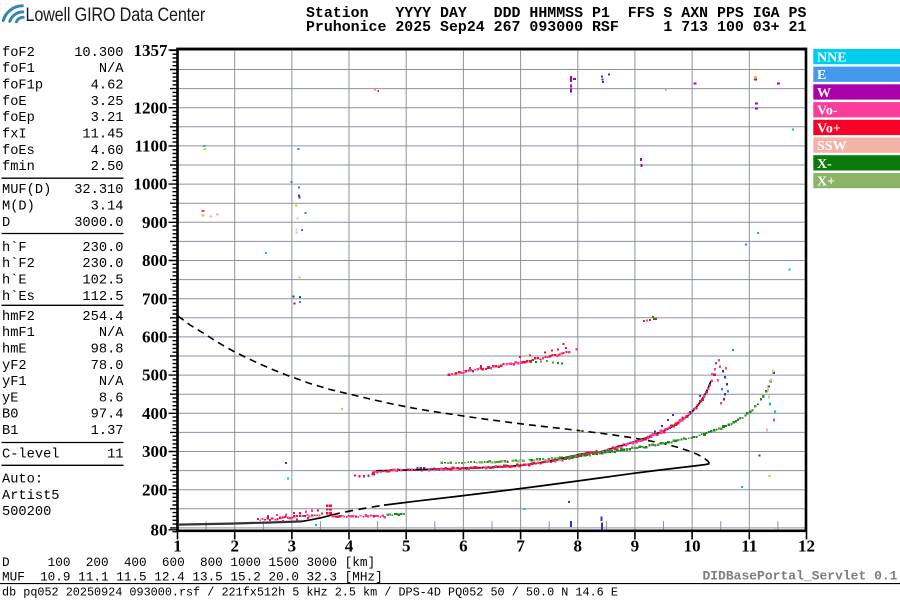  What do you see at coordinates (151, 184) in the screenshot?
I see `svg-text: 1000` at bounding box center [151, 184].